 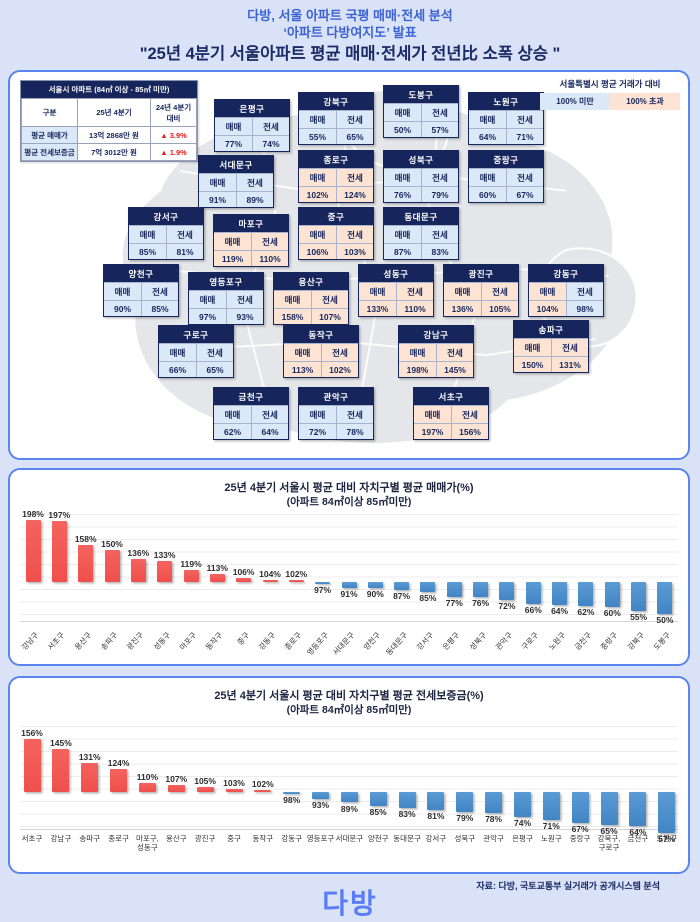 What do you see at coordinates (251, 413) in the screenshot?
I see `district-box: 금천구 매매 전세 62% 64%` at bounding box center [251, 413].